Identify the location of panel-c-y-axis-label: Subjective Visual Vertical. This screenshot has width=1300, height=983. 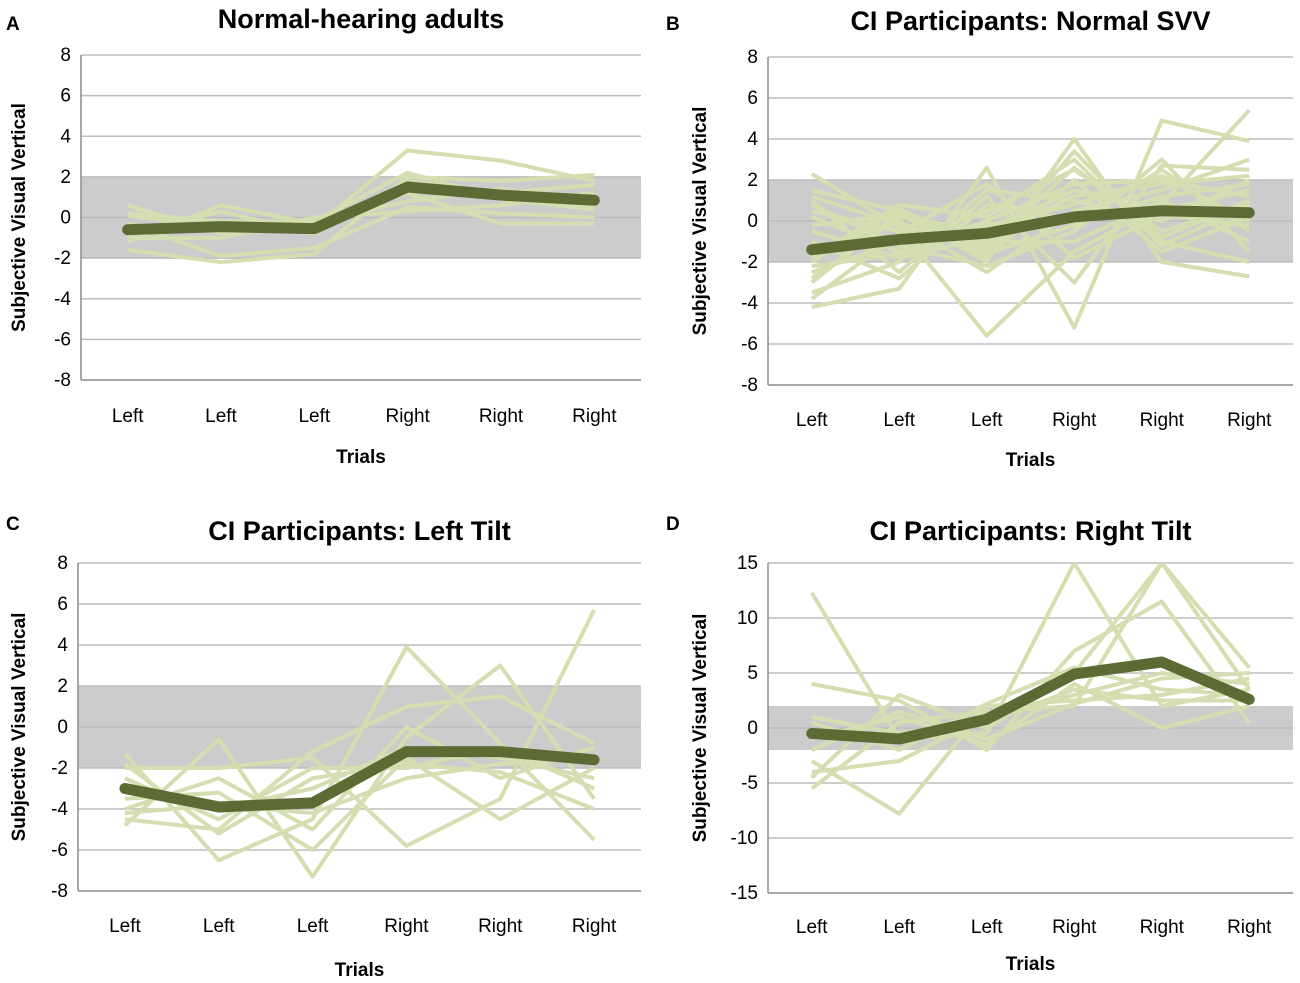
(19, 727).